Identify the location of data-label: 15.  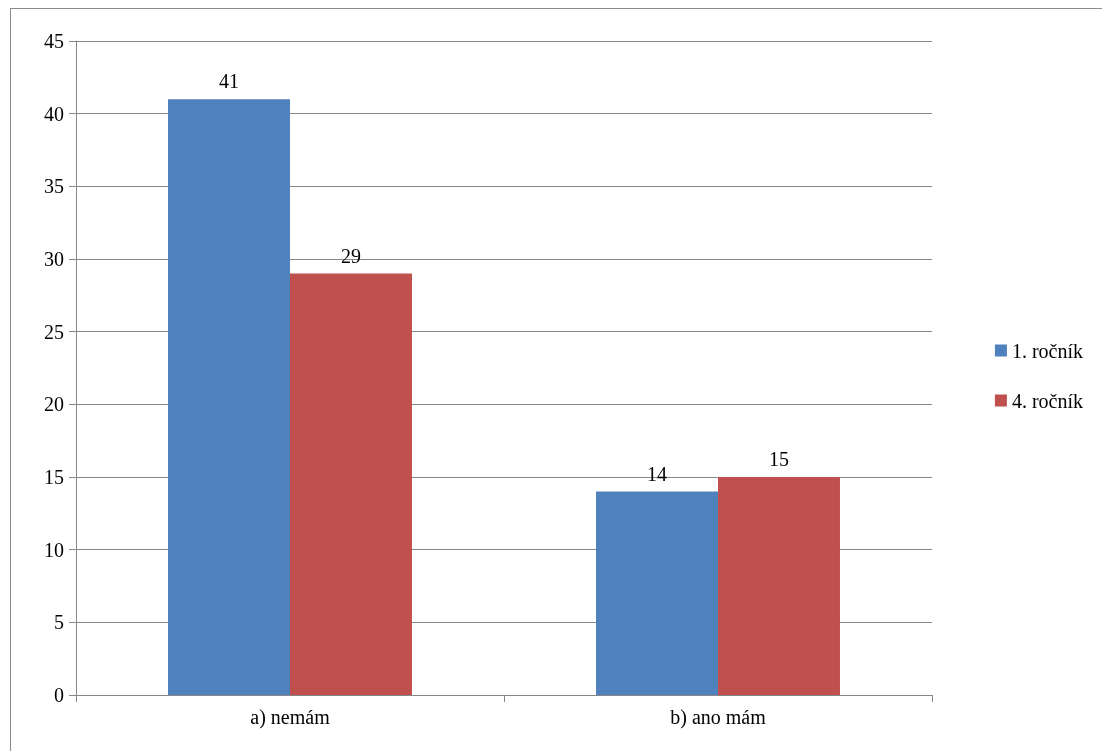
(778, 459).